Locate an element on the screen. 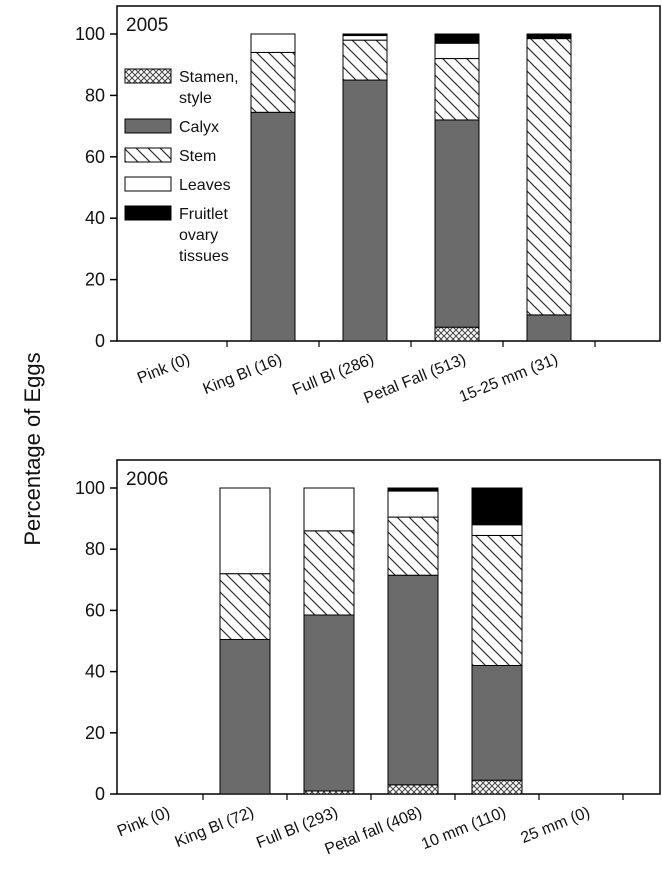  panel-year-label: 2006 is located at coordinates (147, 479).